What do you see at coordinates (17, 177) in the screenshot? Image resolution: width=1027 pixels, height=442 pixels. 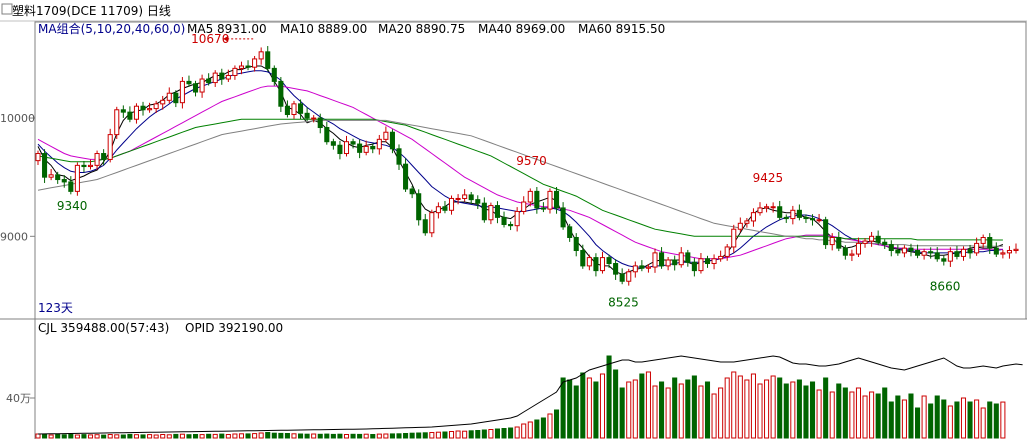 I see `price-axis: 10000 9000` at bounding box center [17, 177].